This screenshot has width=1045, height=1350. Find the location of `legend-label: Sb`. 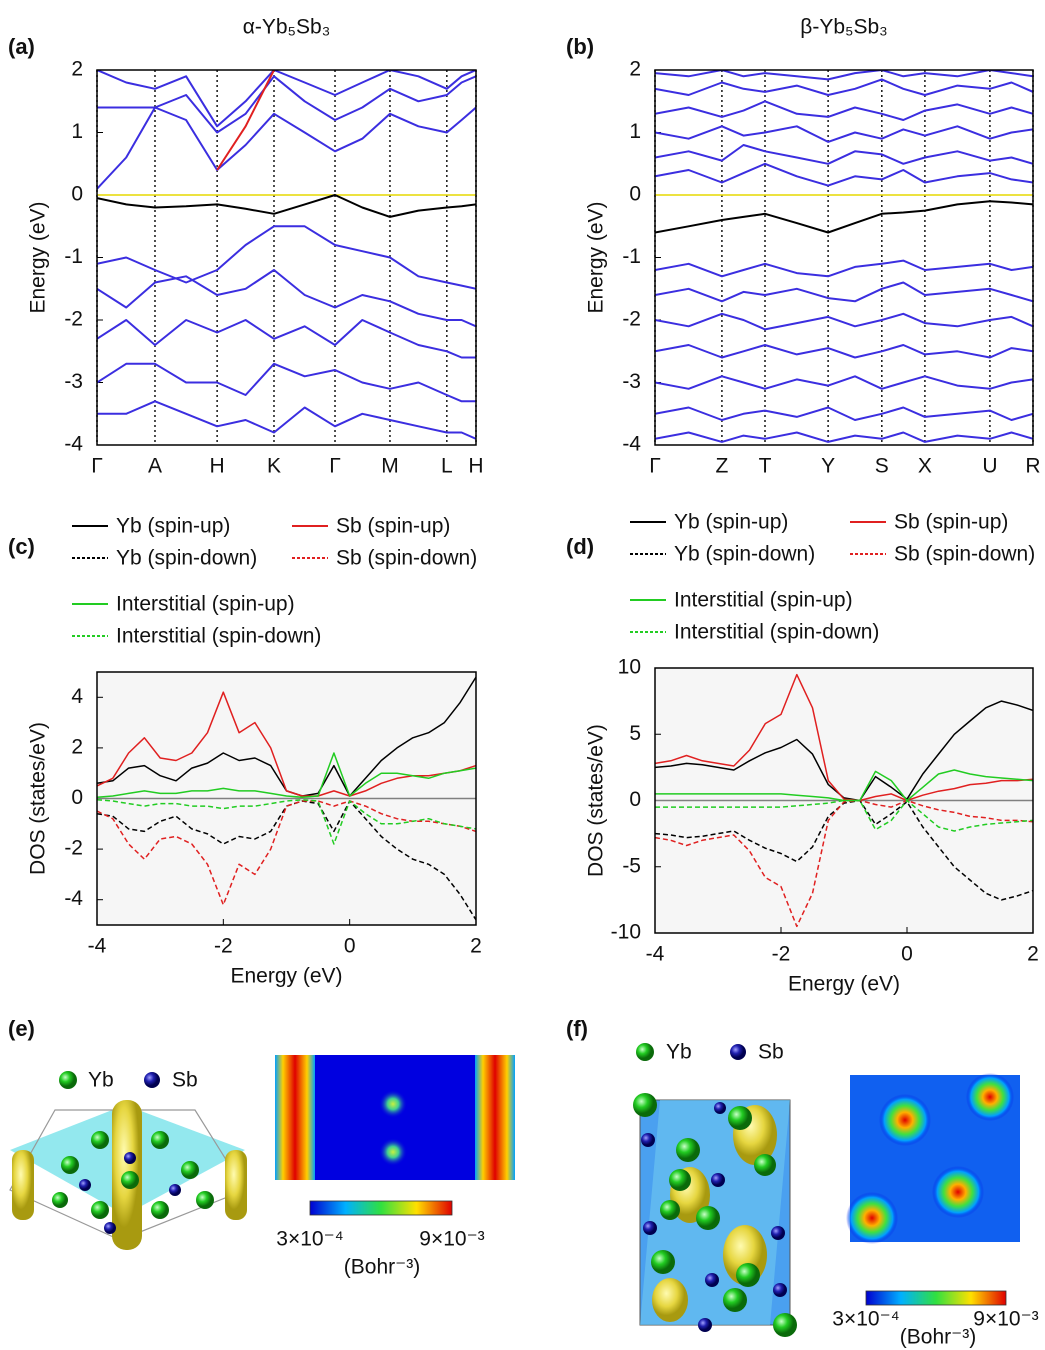

legend-label: Sb is located at coordinates (771, 1052).